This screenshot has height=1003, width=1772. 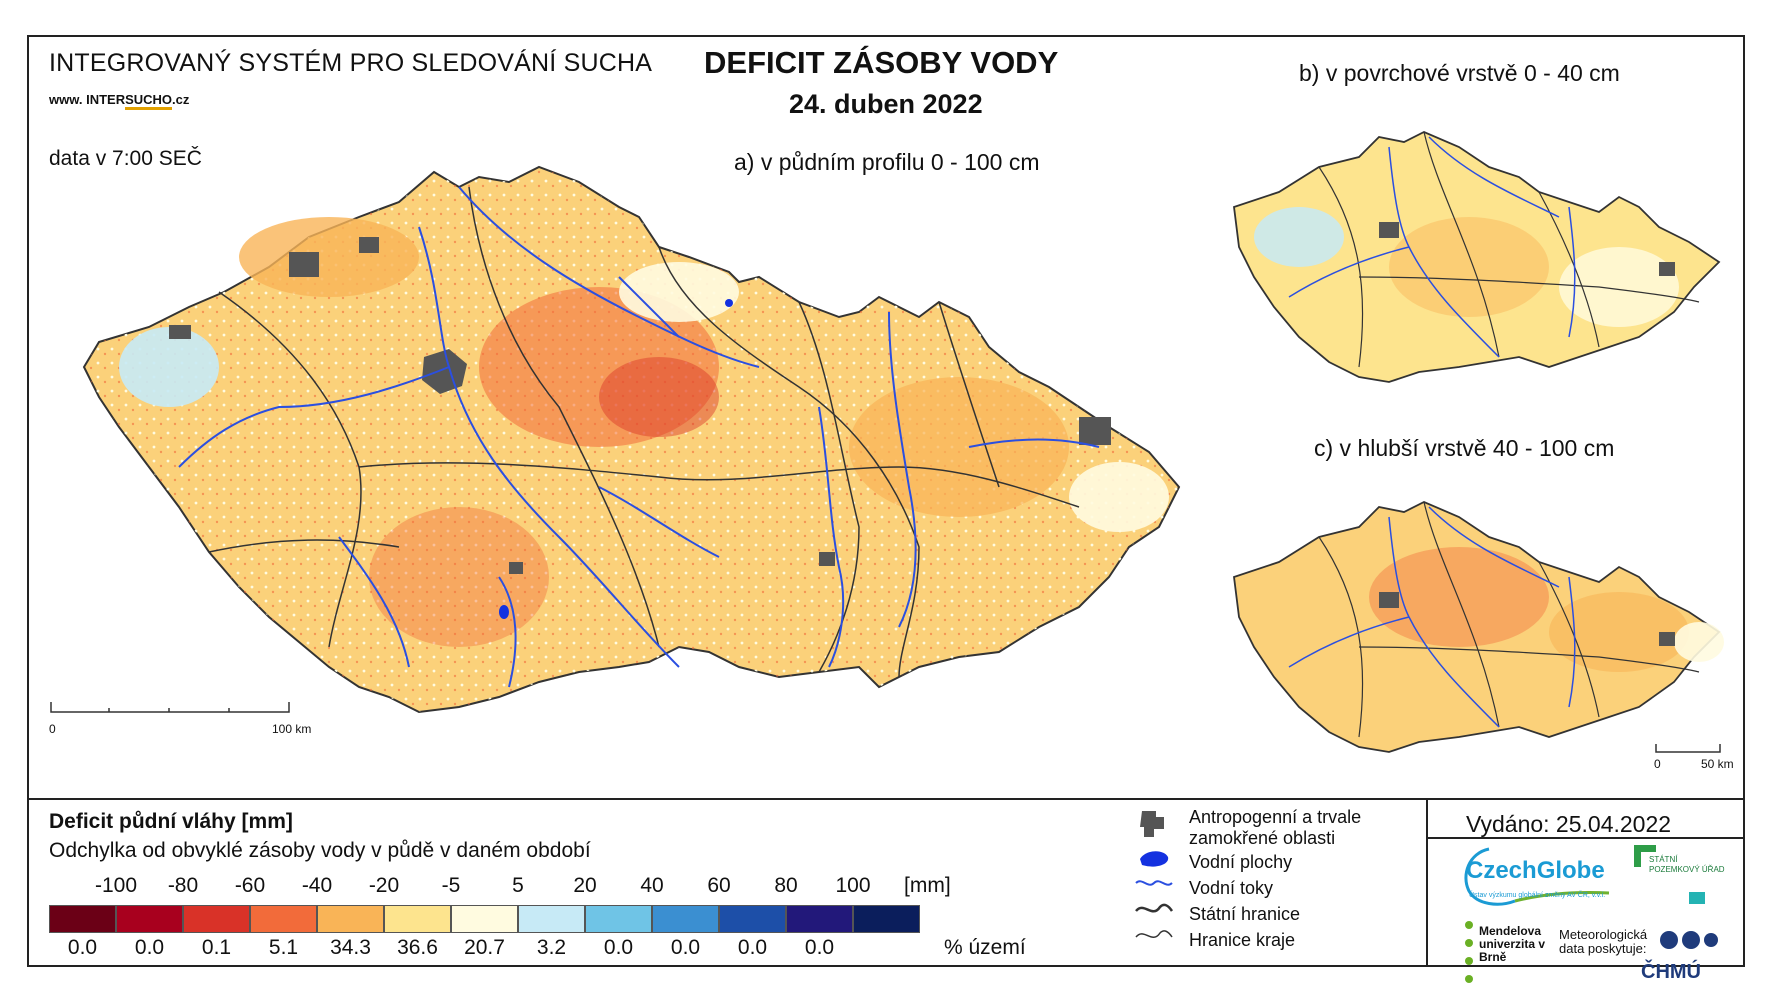 I want to click on water-body-icon, so click(x=1154, y=859).